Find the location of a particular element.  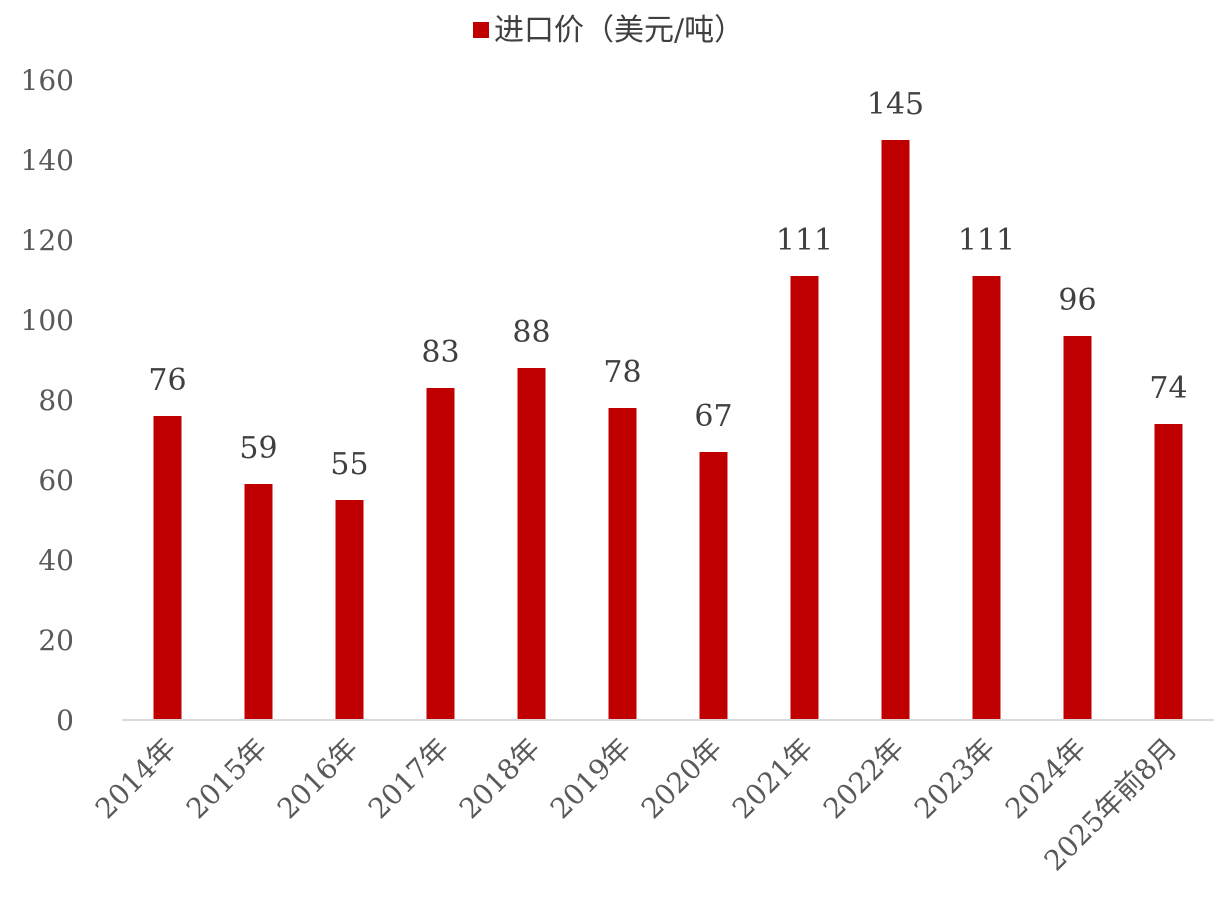

x-tick-label: 2020年 is located at coordinates (682, 779).